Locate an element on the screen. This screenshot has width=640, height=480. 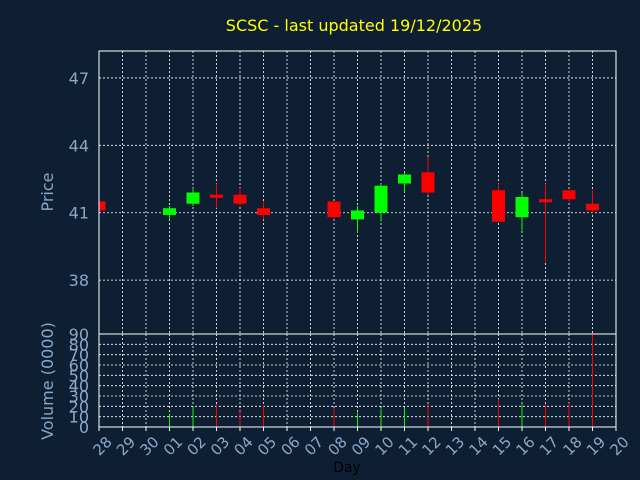
x-tick-label: 07 is located at coordinates (314, 446).